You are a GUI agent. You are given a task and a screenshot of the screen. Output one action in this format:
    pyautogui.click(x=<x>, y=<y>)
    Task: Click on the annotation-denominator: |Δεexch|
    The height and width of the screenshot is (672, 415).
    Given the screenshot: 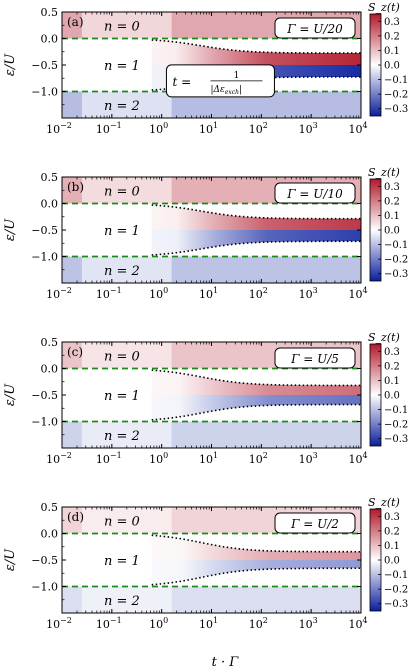 What is the action you would take?
    pyautogui.click(x=226, y=90)
    